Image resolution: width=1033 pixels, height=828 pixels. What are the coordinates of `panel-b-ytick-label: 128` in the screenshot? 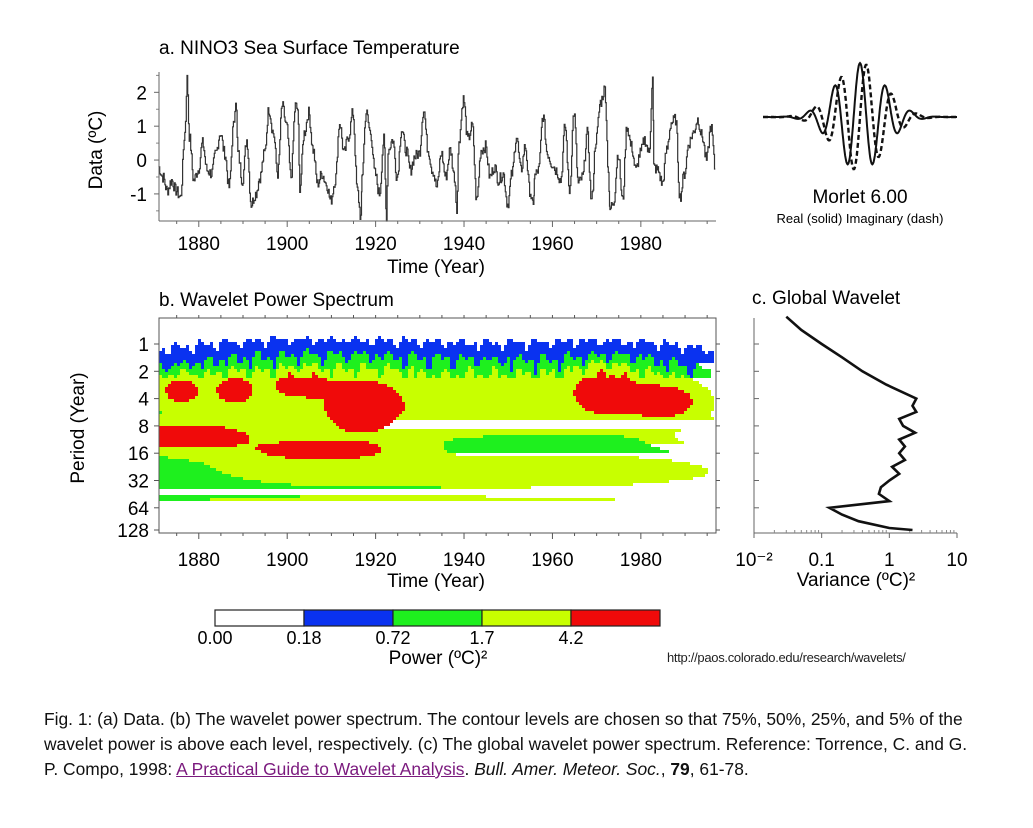 It's located at (133, 531).